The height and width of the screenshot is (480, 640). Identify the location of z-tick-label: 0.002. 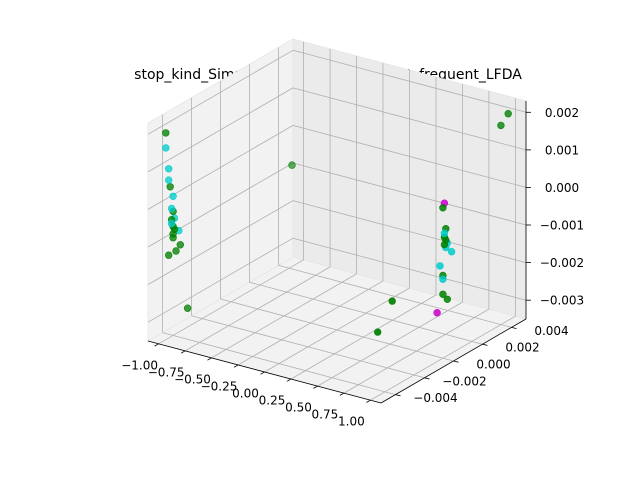
(562, 113).